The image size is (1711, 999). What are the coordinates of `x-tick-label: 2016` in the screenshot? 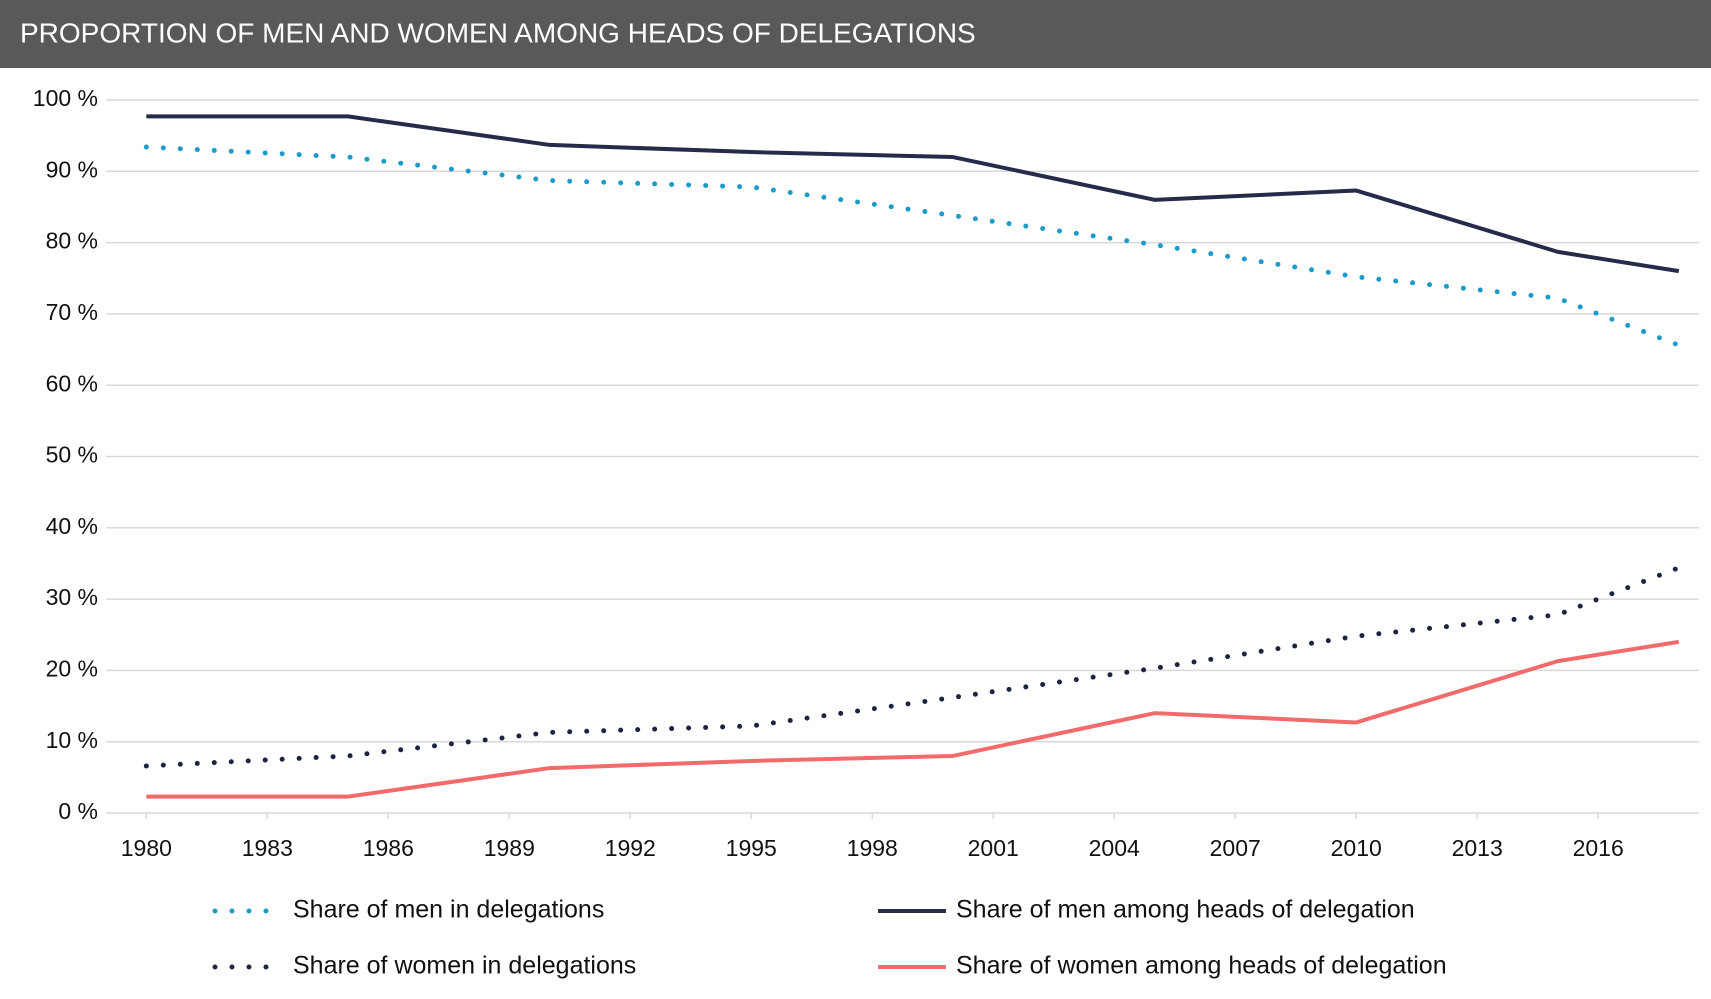 It's located at (1598, 848).